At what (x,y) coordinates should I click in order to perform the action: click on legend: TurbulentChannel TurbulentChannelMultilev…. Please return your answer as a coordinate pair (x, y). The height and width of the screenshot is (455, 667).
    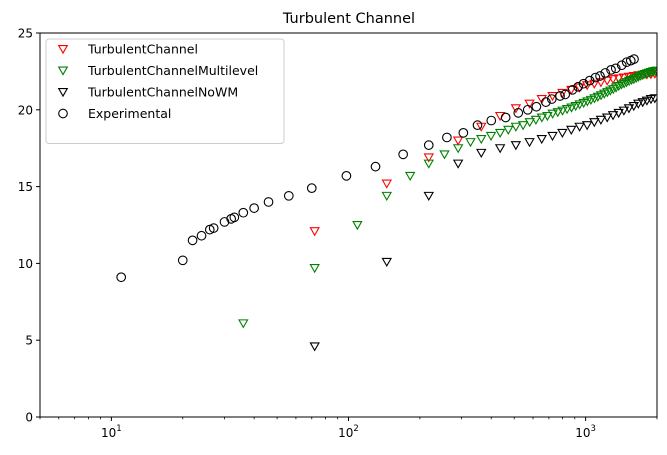
    Looking at the image, I should click on (165, 91).